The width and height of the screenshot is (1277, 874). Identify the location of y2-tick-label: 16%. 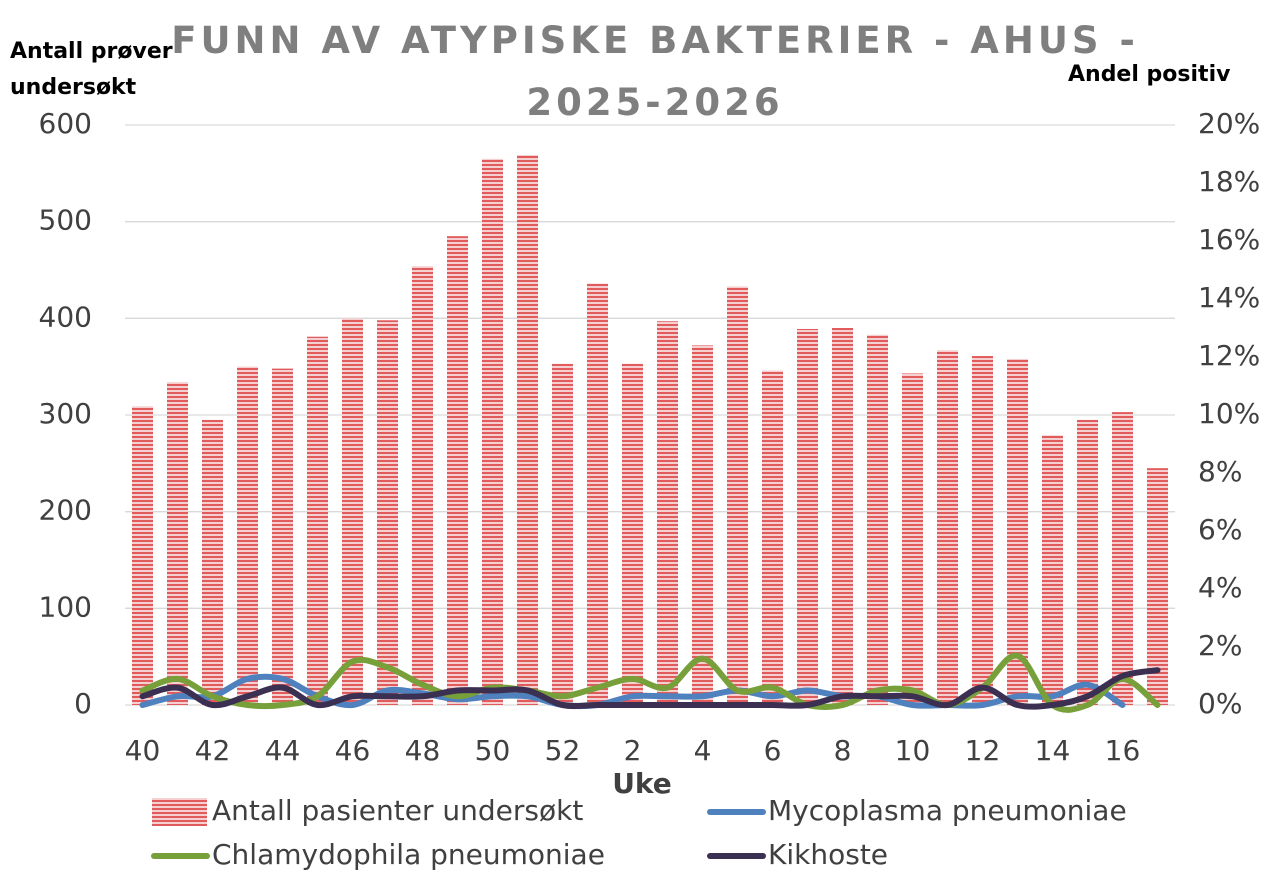
(1229, 239).